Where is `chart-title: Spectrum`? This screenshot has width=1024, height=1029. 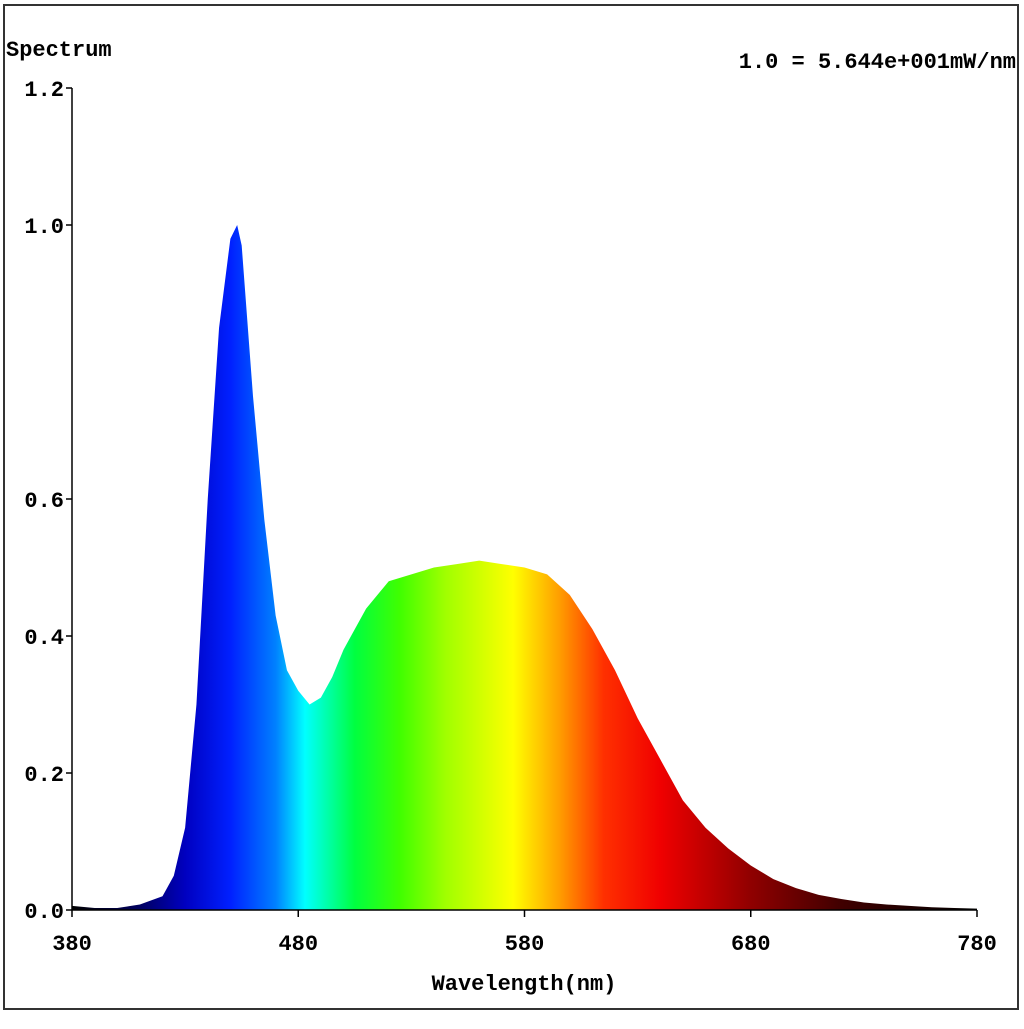 chart-title: Spectrum is located at coordinates (59, 50).